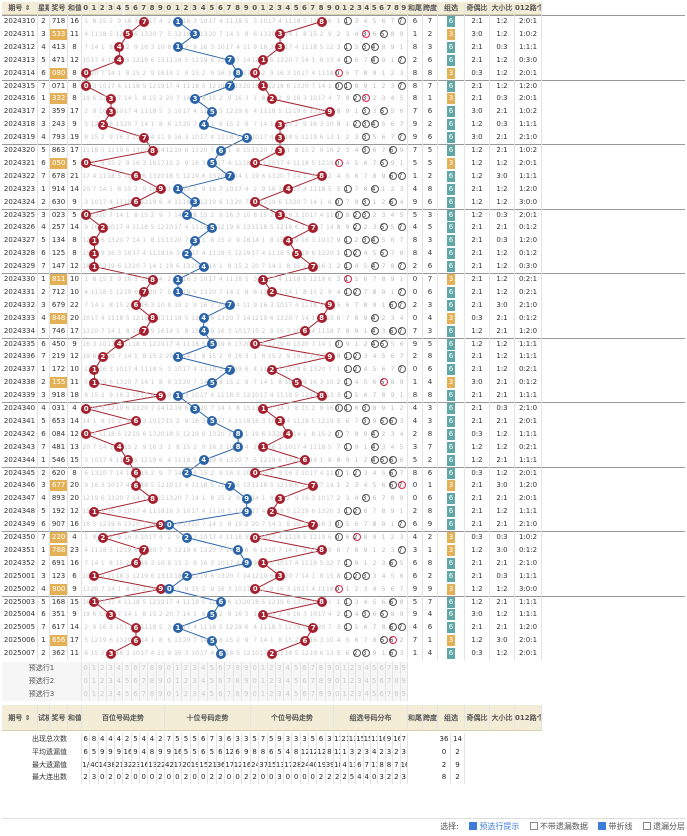 The image size is (687, 836). Describe the element at coordinates (44, 615) in the screenshot. I see `week-cell: 6` at that location.